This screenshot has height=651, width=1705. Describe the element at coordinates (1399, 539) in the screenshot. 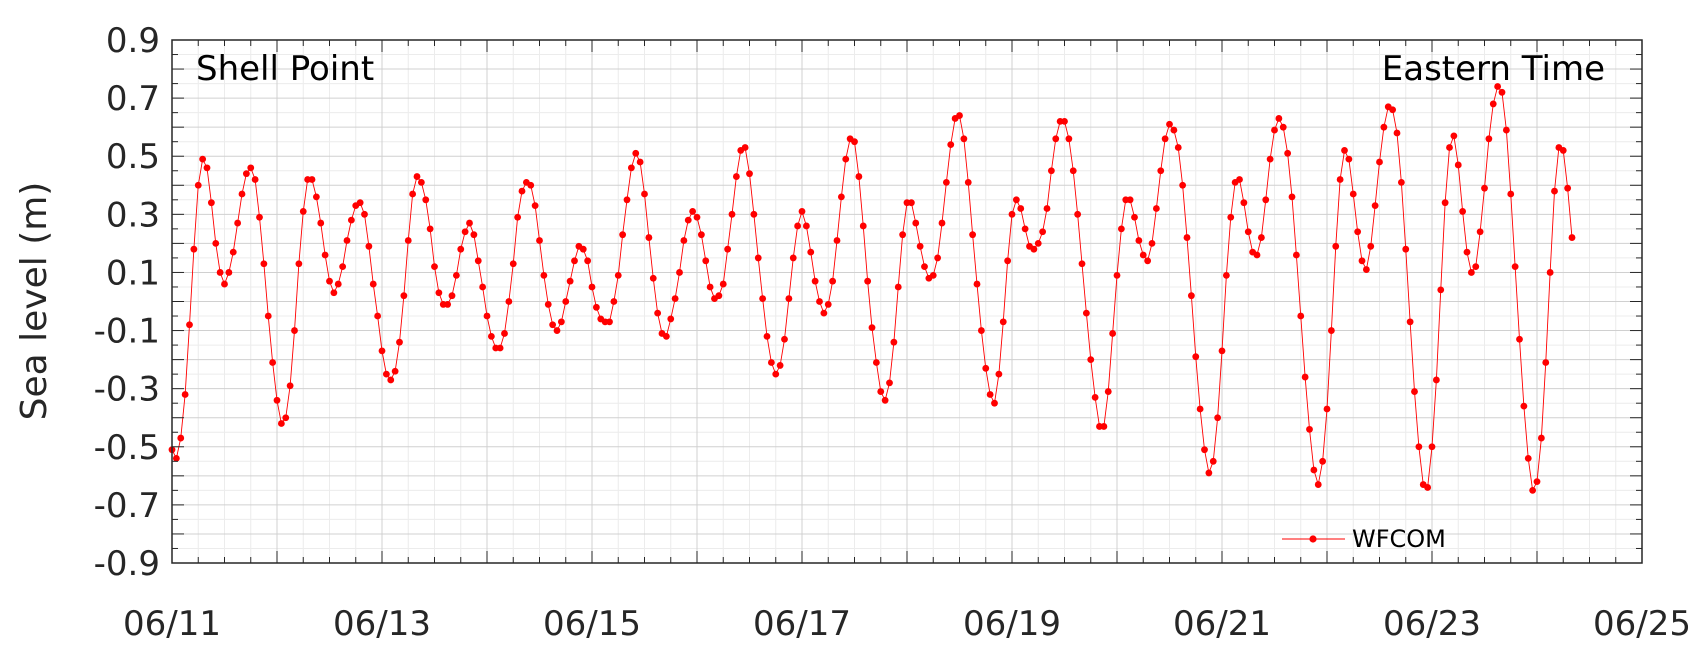

I see `legend-entry-label: WFCOM` at that location.